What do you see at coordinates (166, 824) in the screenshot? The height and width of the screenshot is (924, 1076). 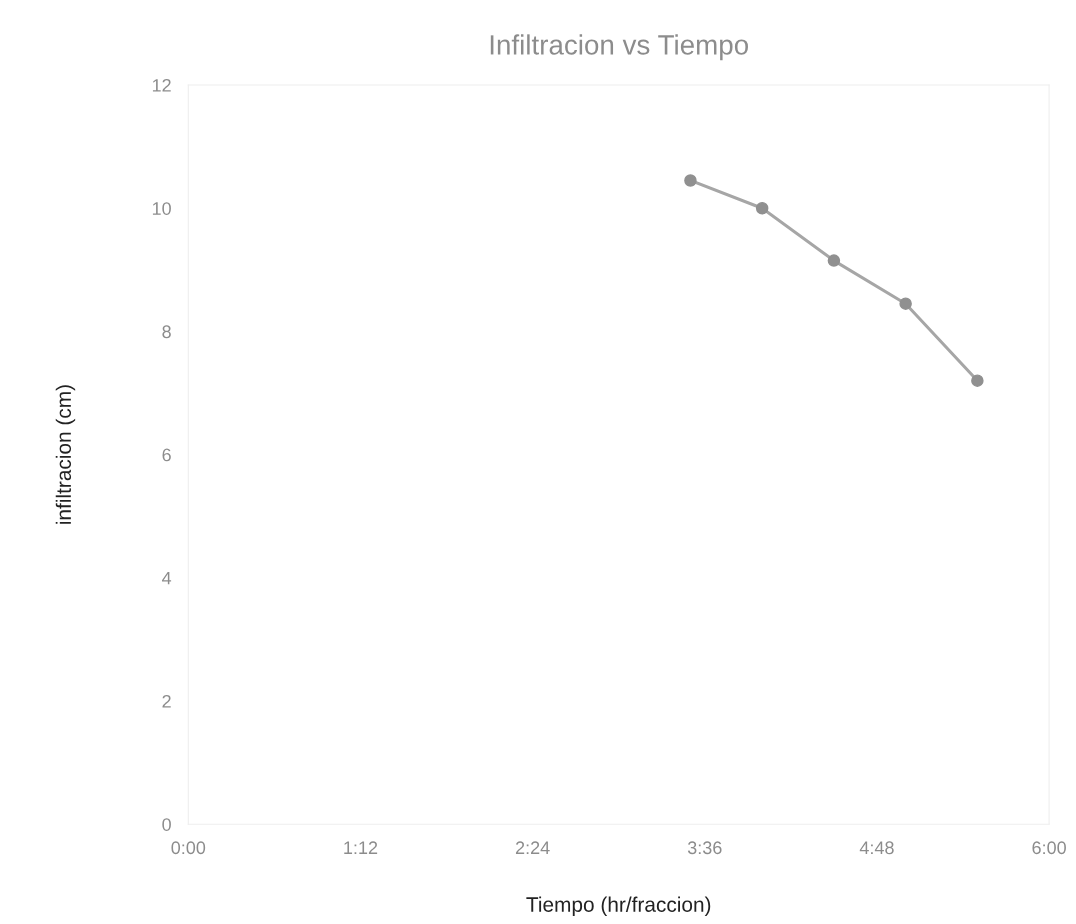 I see `y-tick-label: 0` at bounding box center [166, 824].